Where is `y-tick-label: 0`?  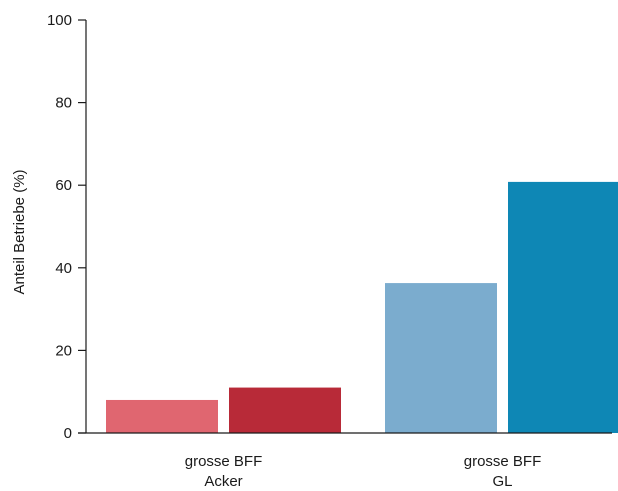
y-tick-label: 0 is located at coordinates (68, 433).